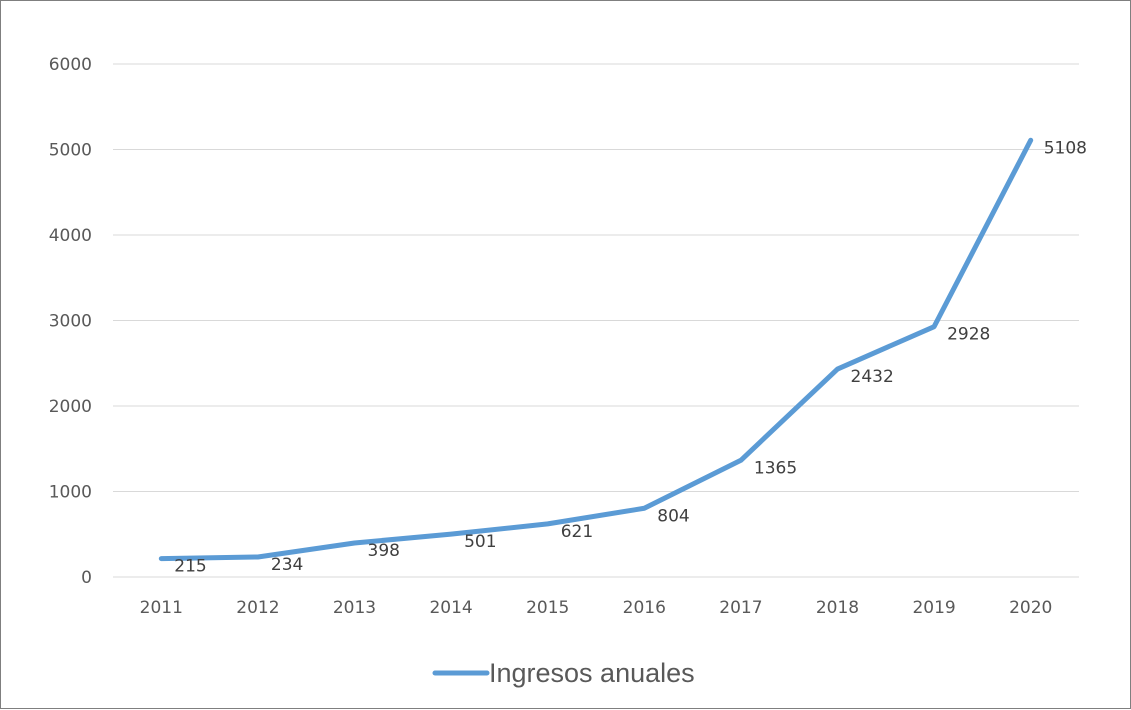 The width and height of the screenshot is (1131, 710). I want to click on y-tick-label: 1000, so click(70, 493).